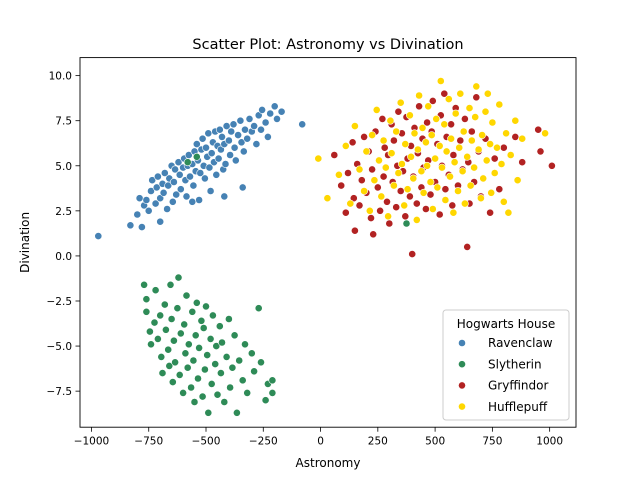  Describe the element at coordinates (328, 463) in the screenshot. I see `x-axis-label: Astronomy` at that location.